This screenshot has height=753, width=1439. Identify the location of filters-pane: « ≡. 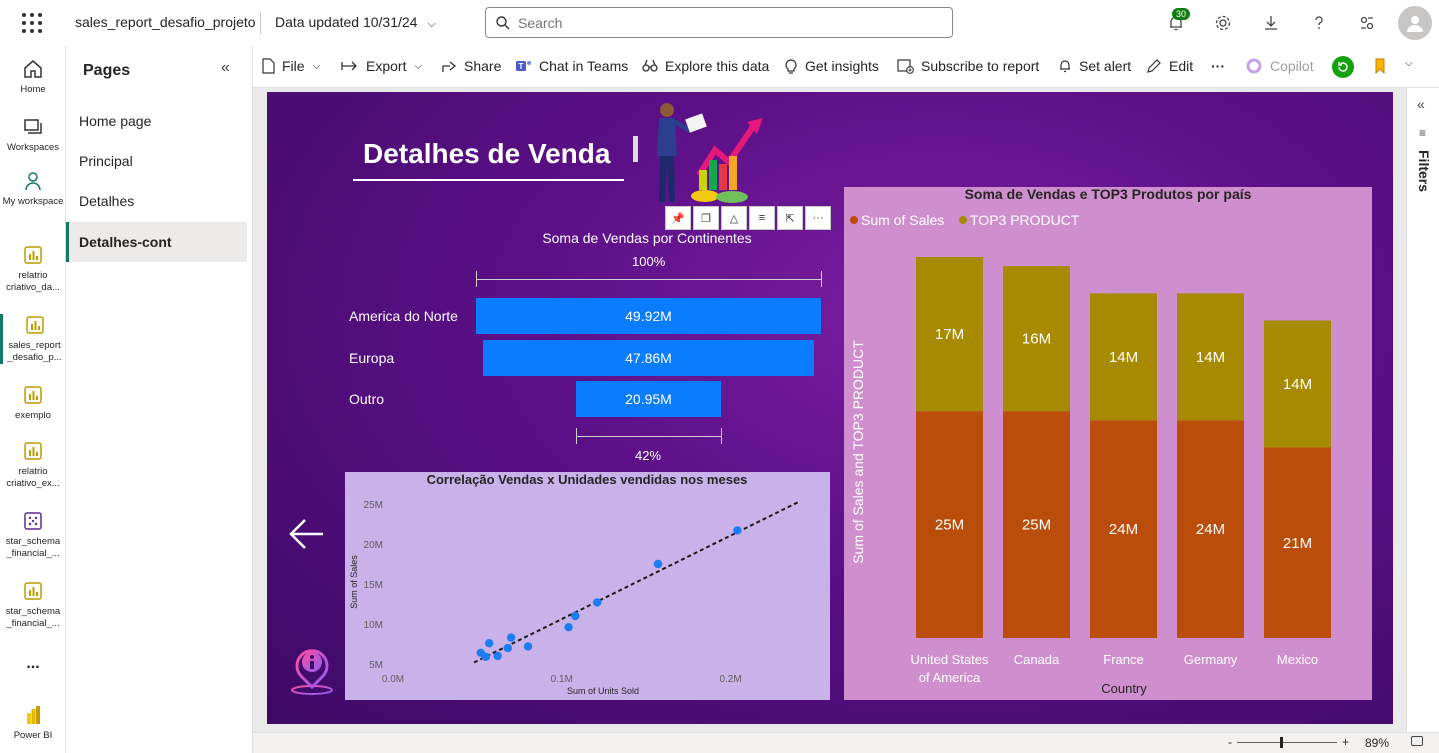
(1422, 410).